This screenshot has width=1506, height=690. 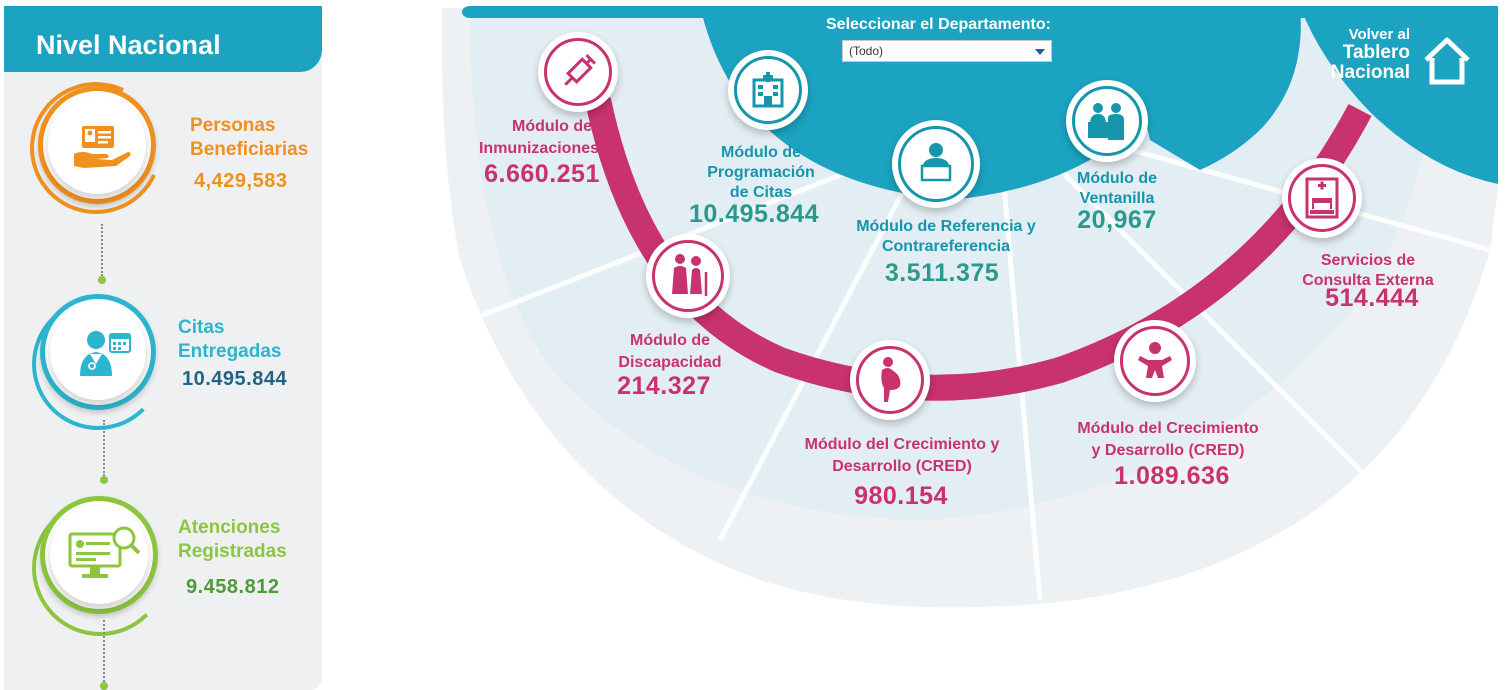 I want to click on home-icon, so click(x=1447, y=61).